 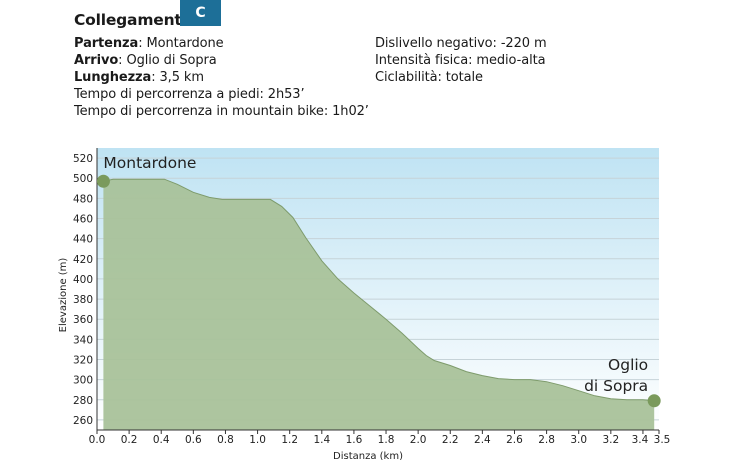 I want to click on x-tick-label: 1.0, so click(x=257, y=440).